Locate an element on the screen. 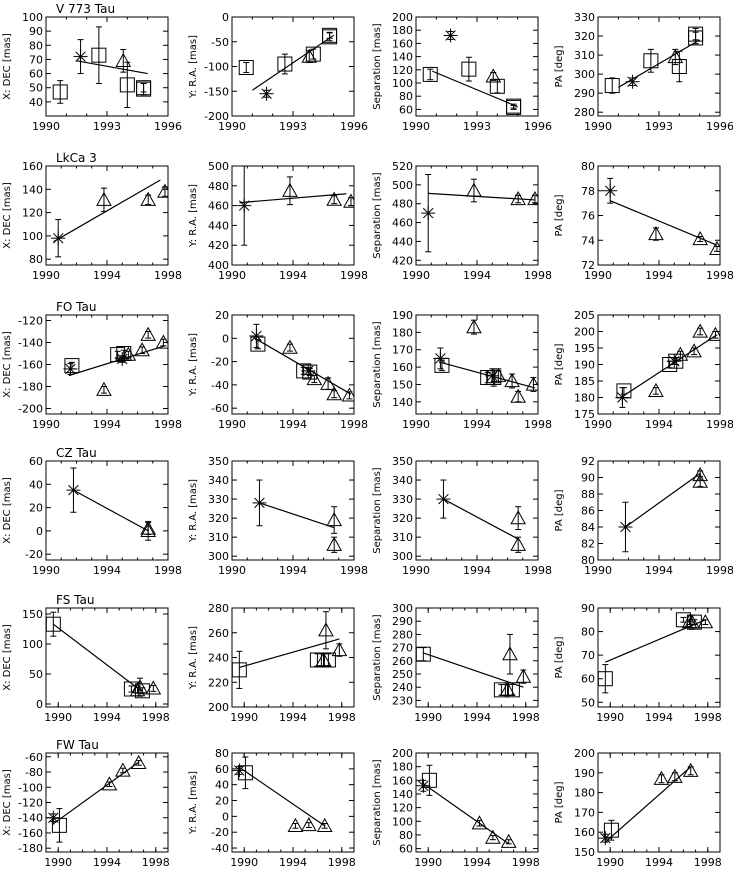 The height and width of the screenshot is (886, 733). y-tick-label: 500 is located at coordinates (402, 185).